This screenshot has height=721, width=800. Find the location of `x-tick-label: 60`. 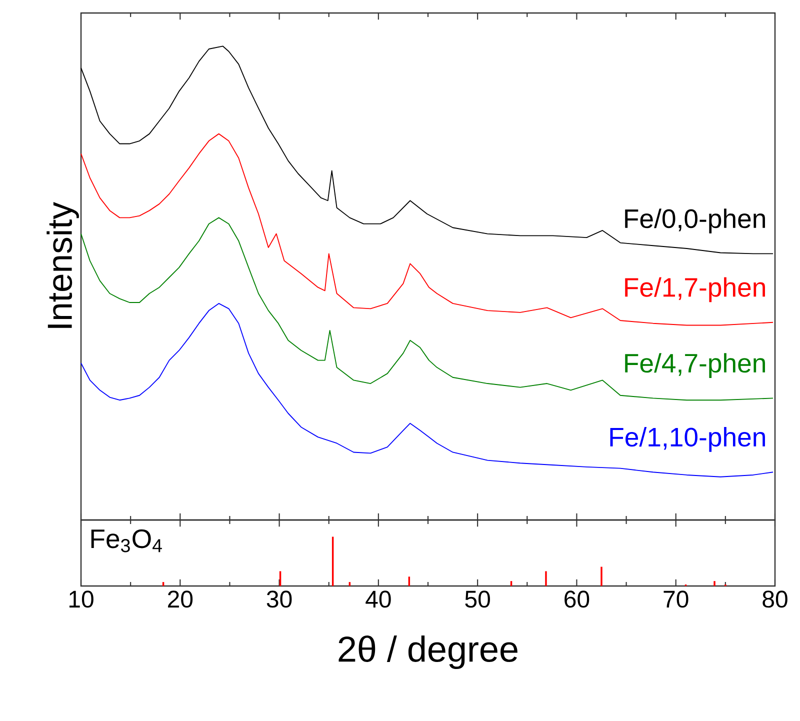

x-tick-label: 60 is located at coordinates (577, 599).